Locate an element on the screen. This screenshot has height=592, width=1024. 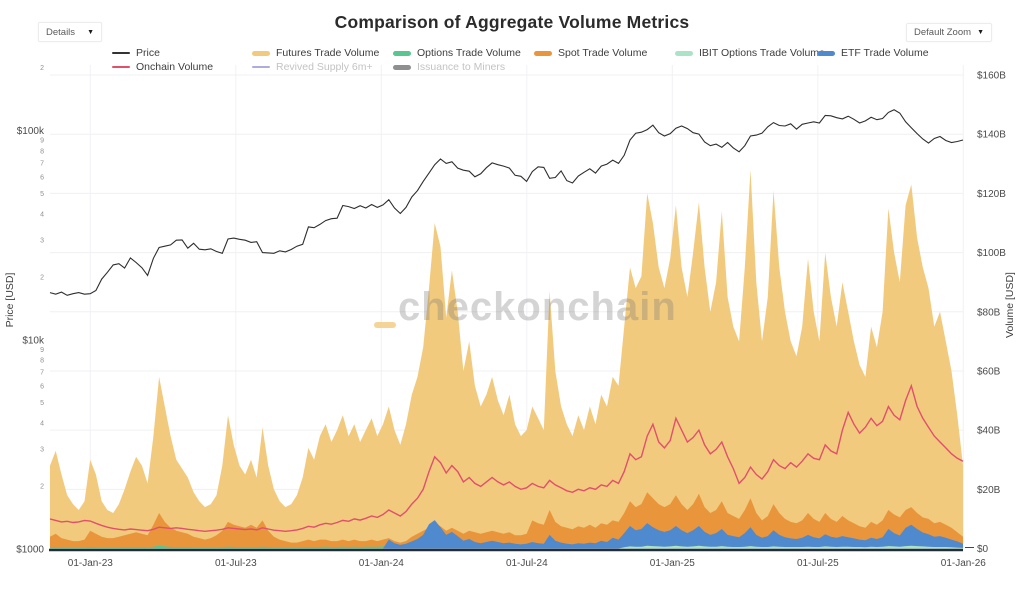
legend-item-price: Price is located at coordinates (136, 53).